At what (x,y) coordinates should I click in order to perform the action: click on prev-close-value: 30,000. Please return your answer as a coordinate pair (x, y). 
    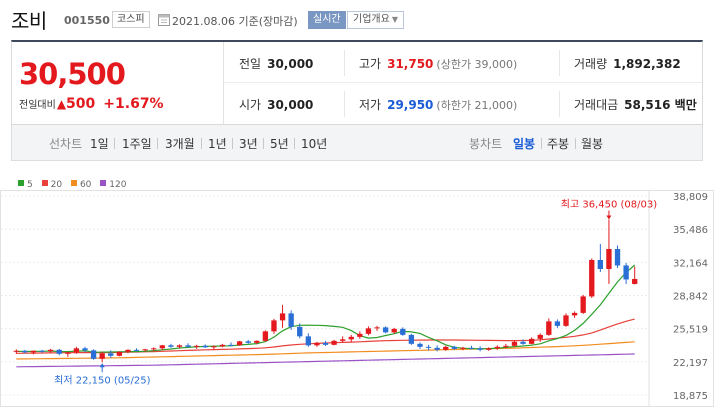
    Looking at the image, I should click on (290, 64).